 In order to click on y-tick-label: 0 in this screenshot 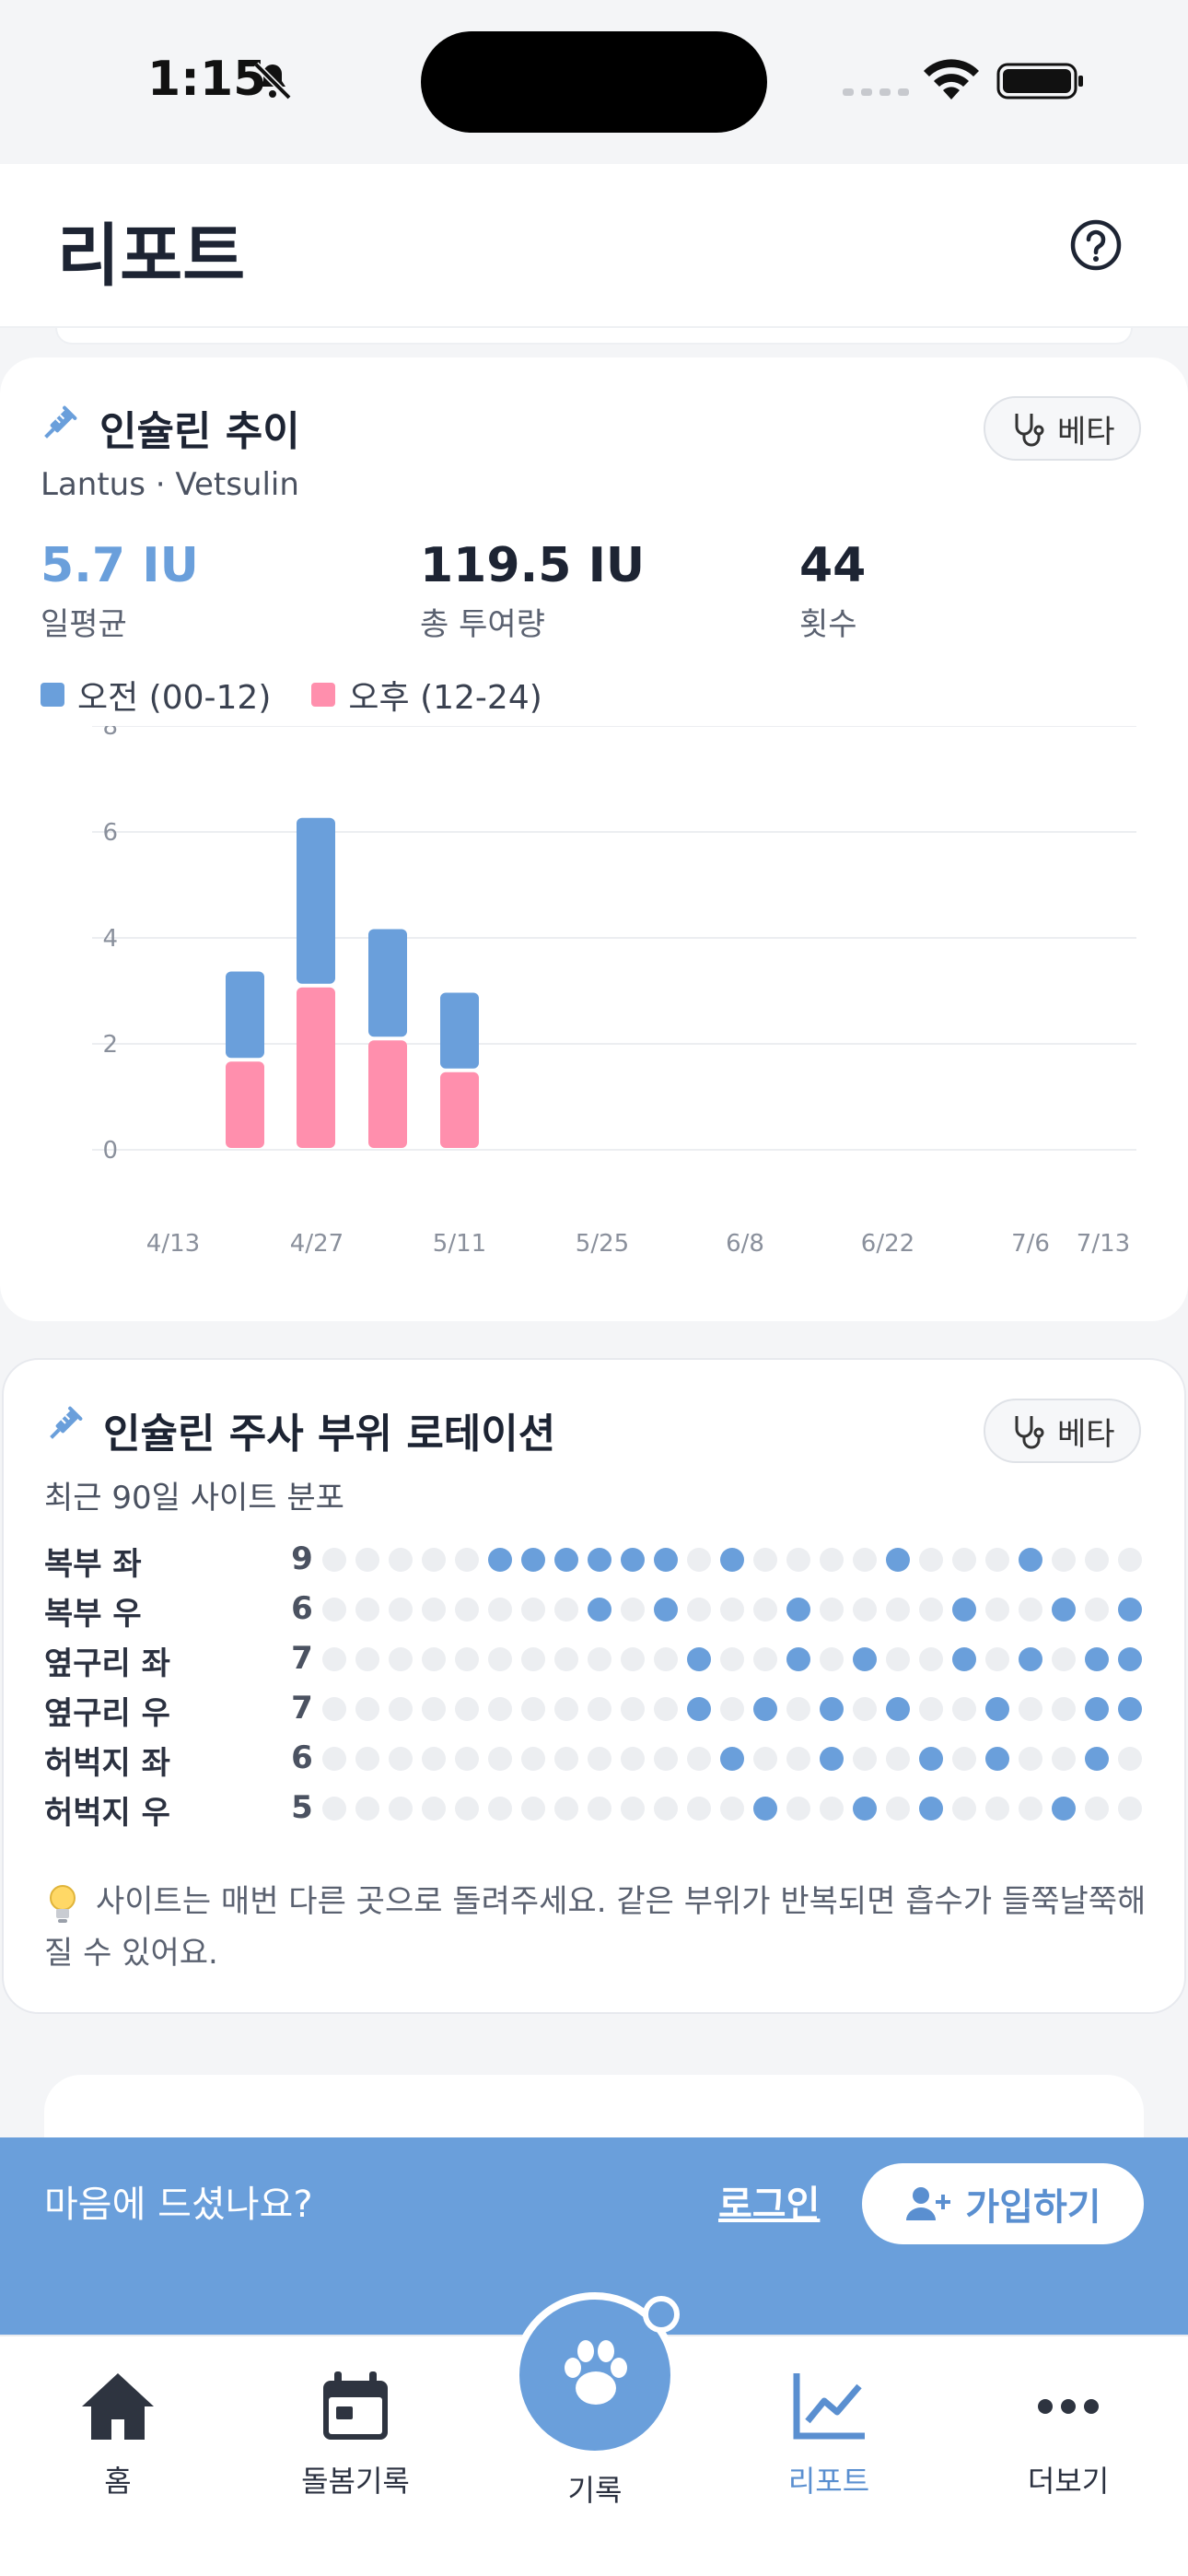, I will do `click(110, 1151)`.